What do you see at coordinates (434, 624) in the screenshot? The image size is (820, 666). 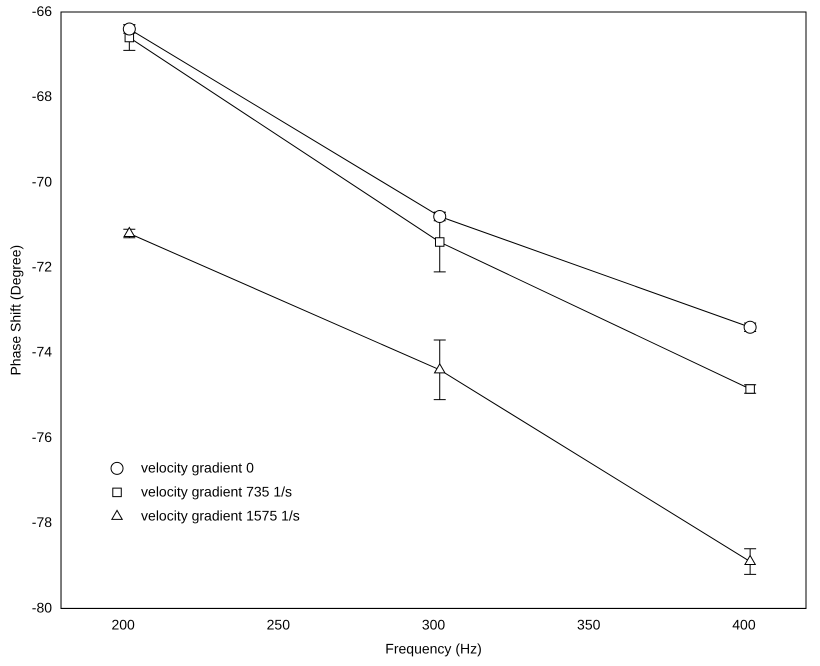 I see `x-tick-label: 300` at bounding box center [434, 624].